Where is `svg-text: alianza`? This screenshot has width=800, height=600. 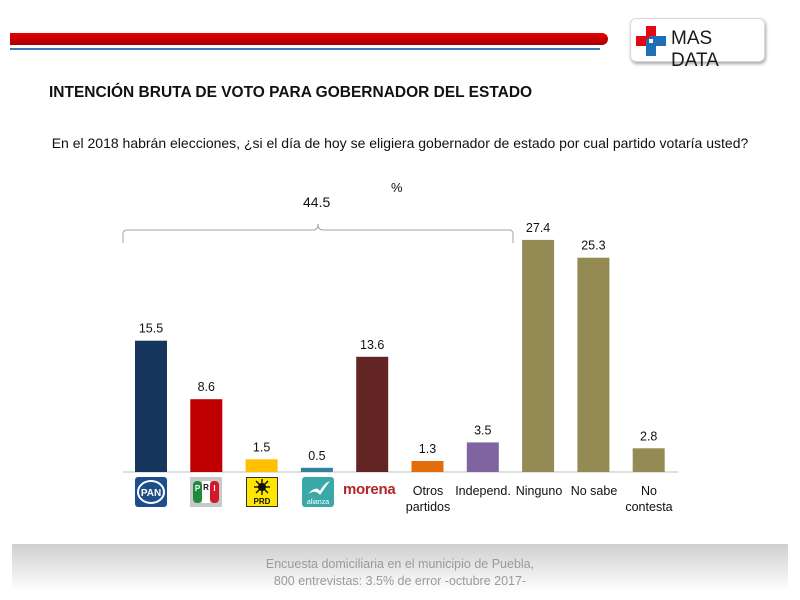
svg-text: alianza is located at coordinates (318, 502).